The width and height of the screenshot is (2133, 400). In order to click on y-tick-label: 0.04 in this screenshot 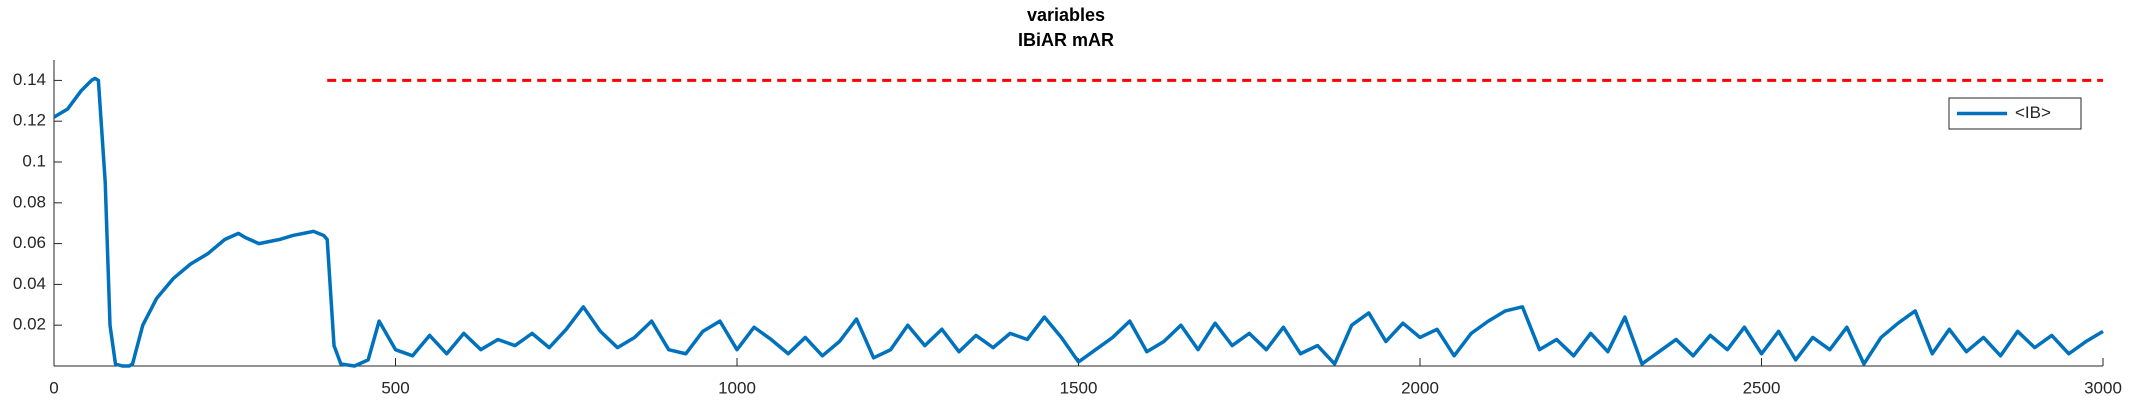, I will do `click(29, 283)`.